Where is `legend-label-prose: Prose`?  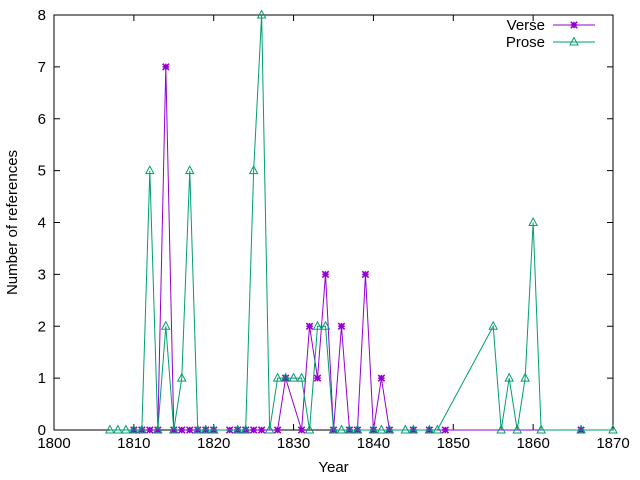 legend-label-prose: Prose is located at coordinates (525, 42).